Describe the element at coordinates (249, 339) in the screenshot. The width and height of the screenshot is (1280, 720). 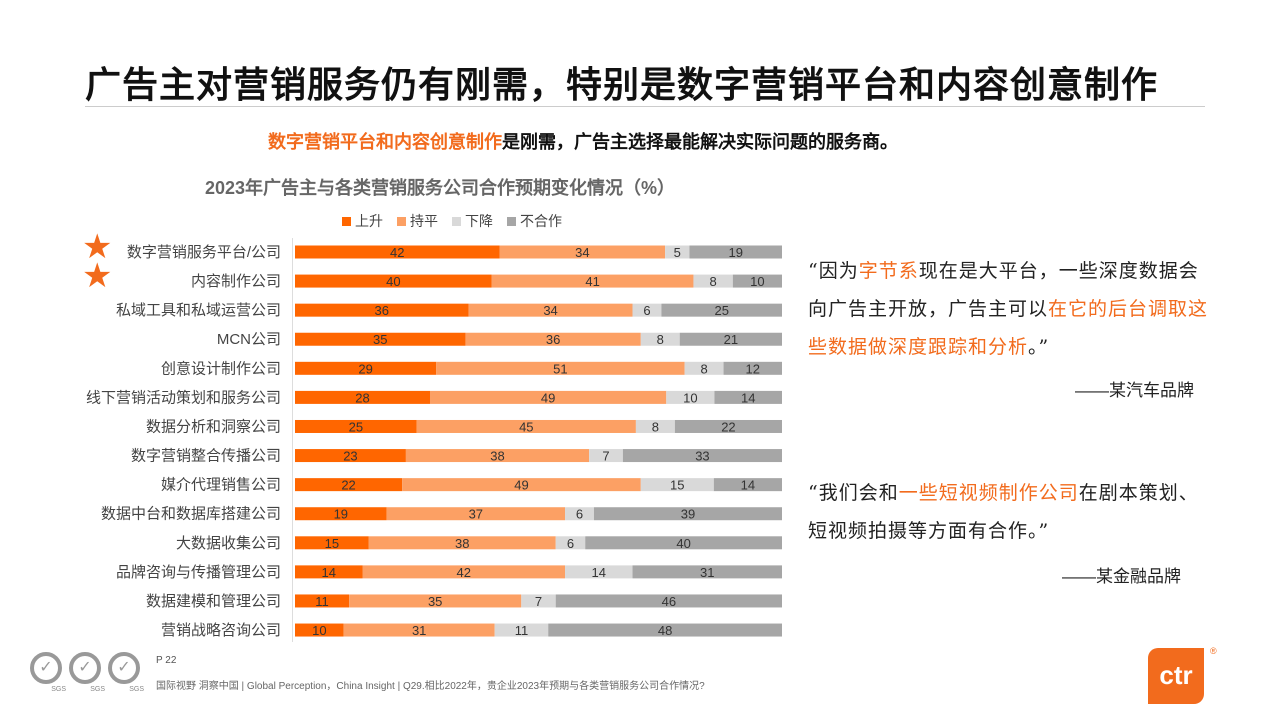
I see `category-label: MCN公司` at that location.